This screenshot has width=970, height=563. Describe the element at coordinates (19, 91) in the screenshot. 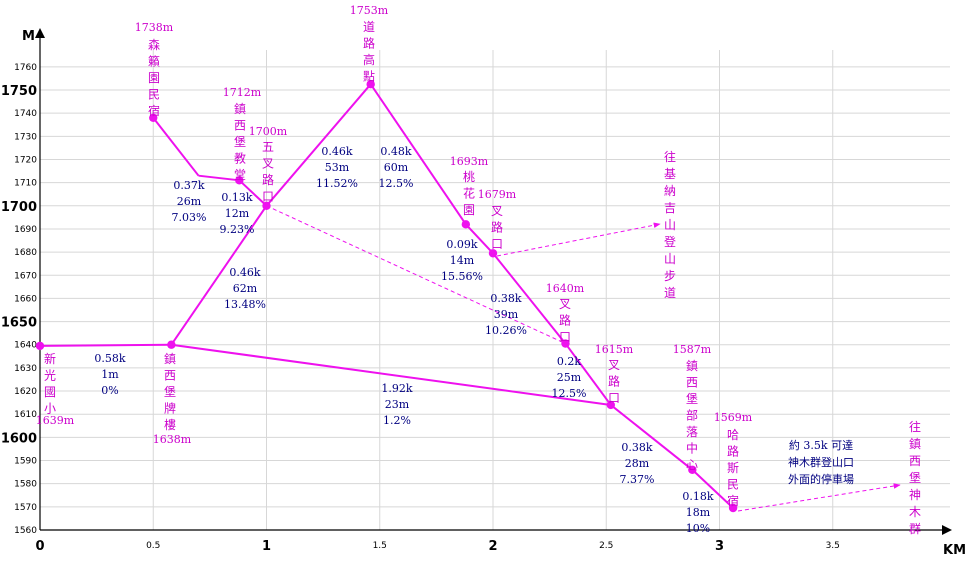

I see `y-tick-label: 1750` at that location.